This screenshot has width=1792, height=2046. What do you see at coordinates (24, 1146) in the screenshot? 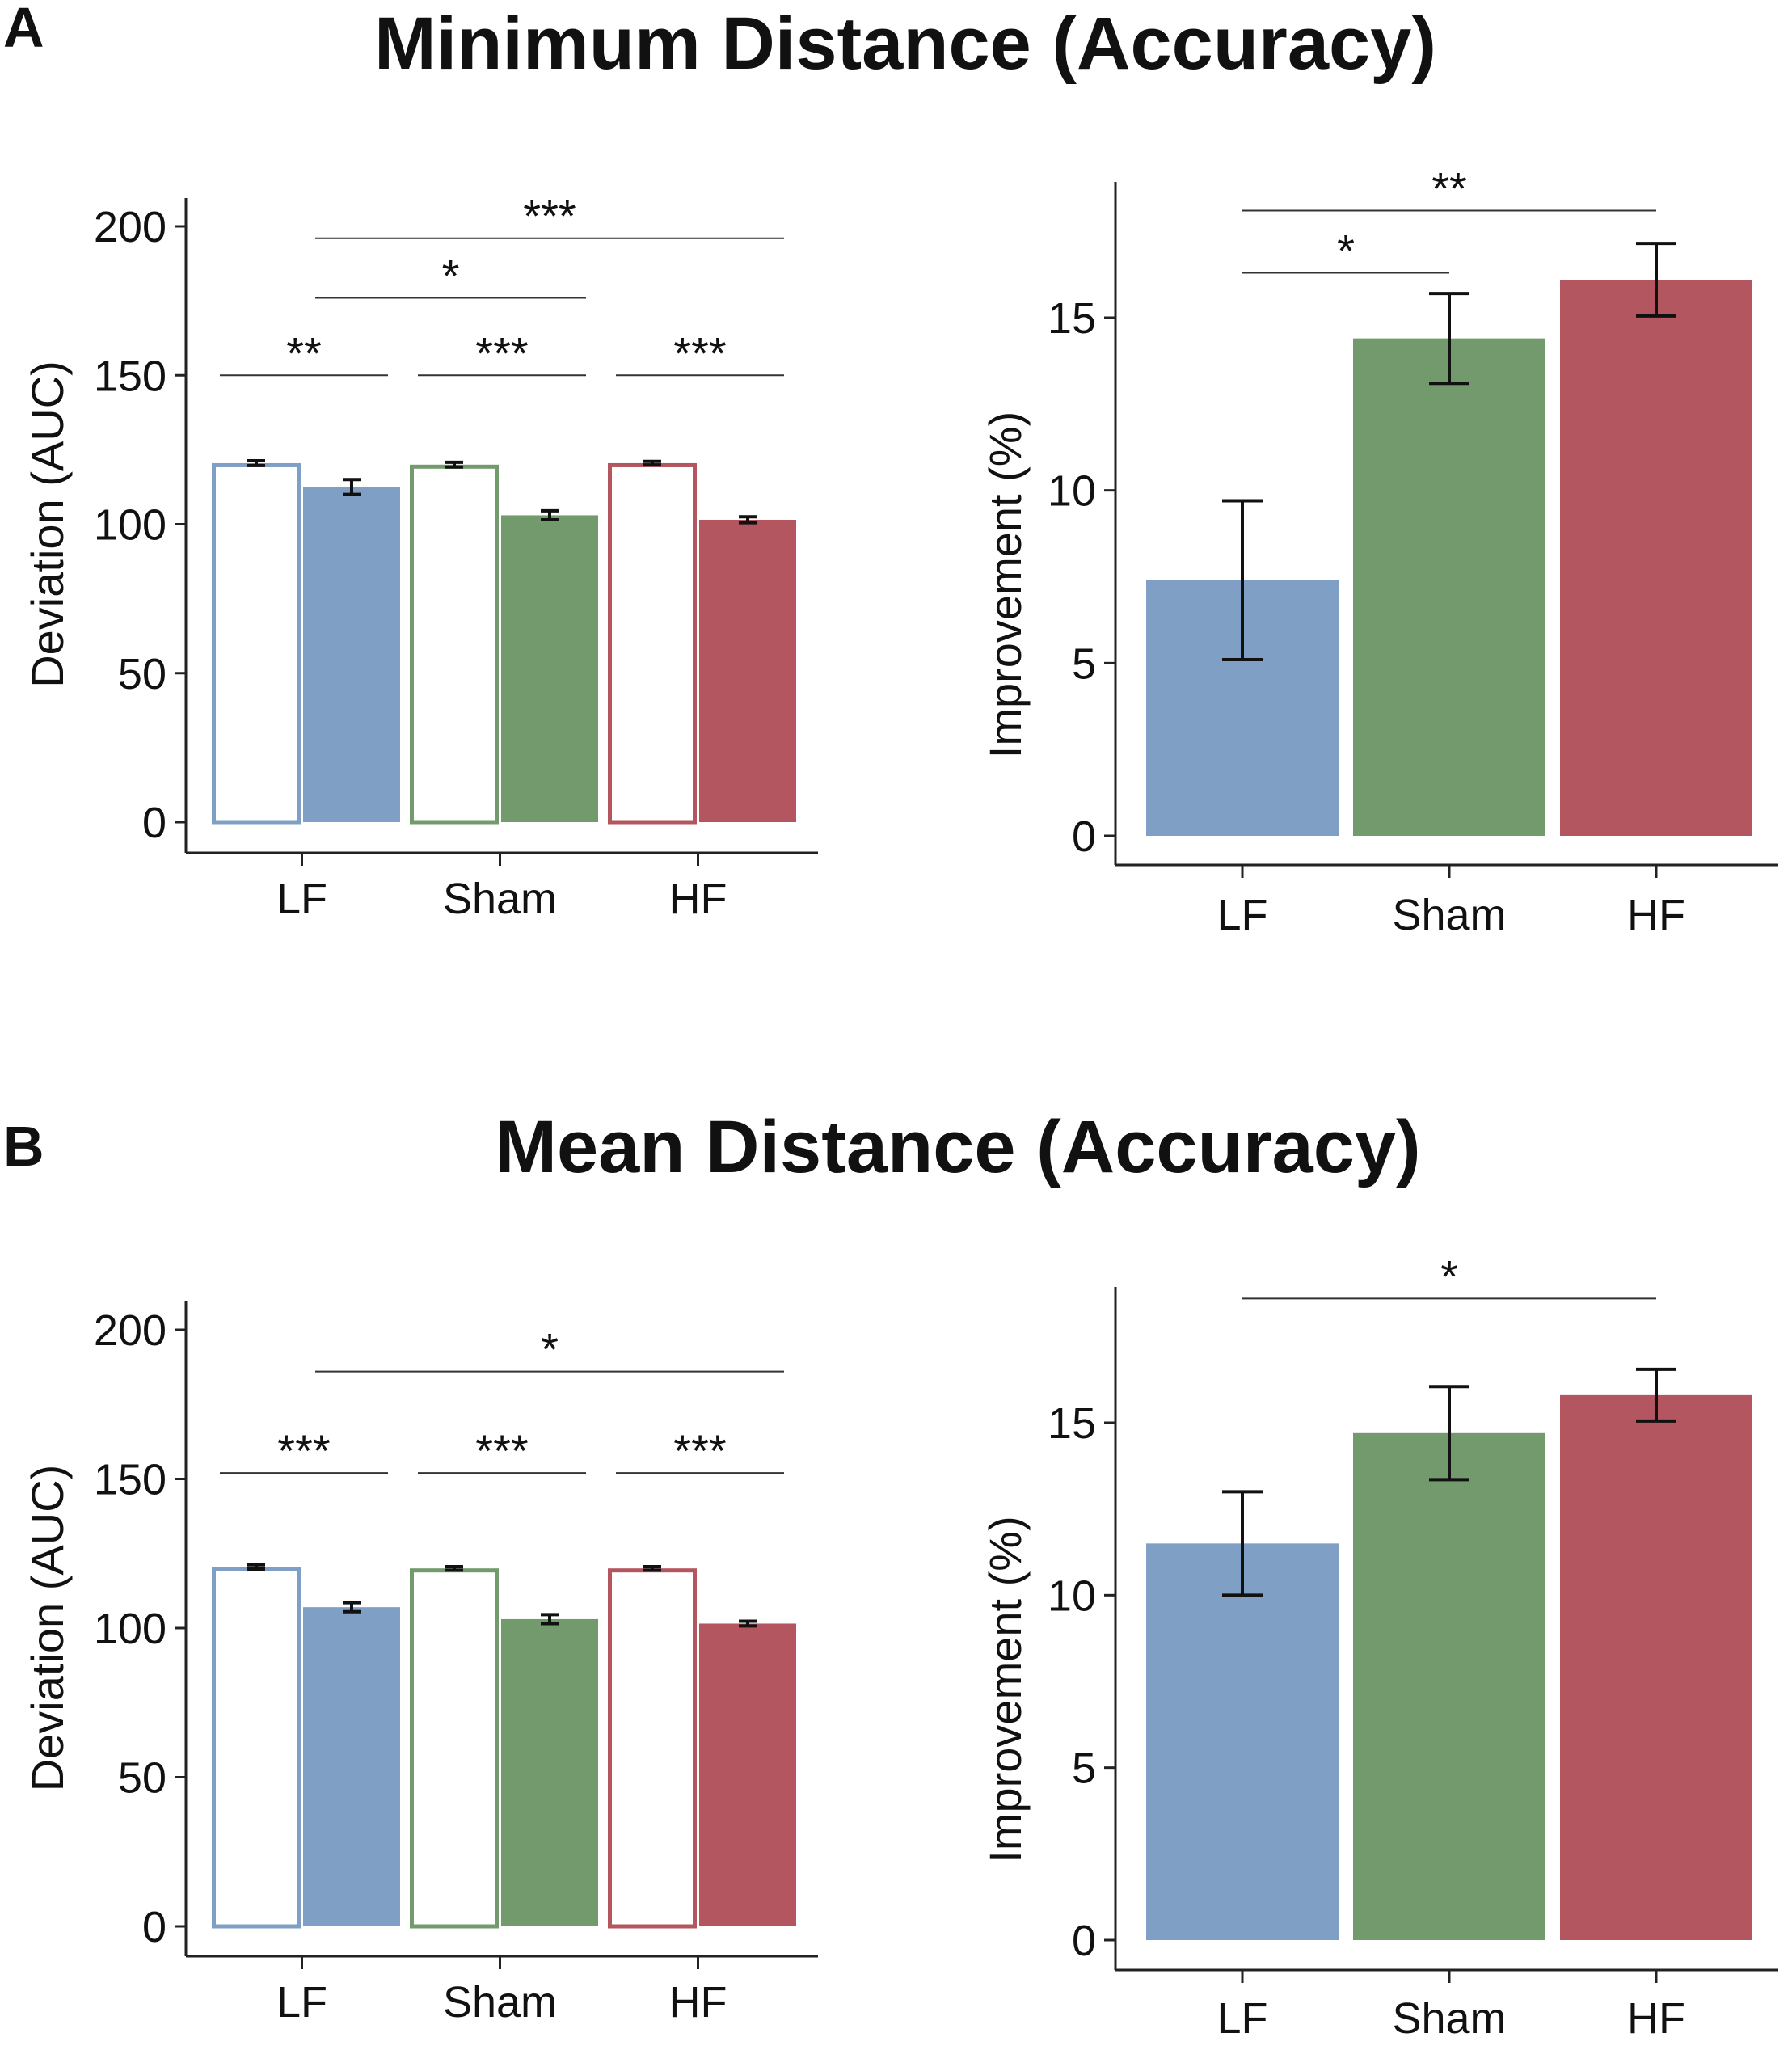
I see `panel-b-letter: B` at bounding box center [24, 1146].